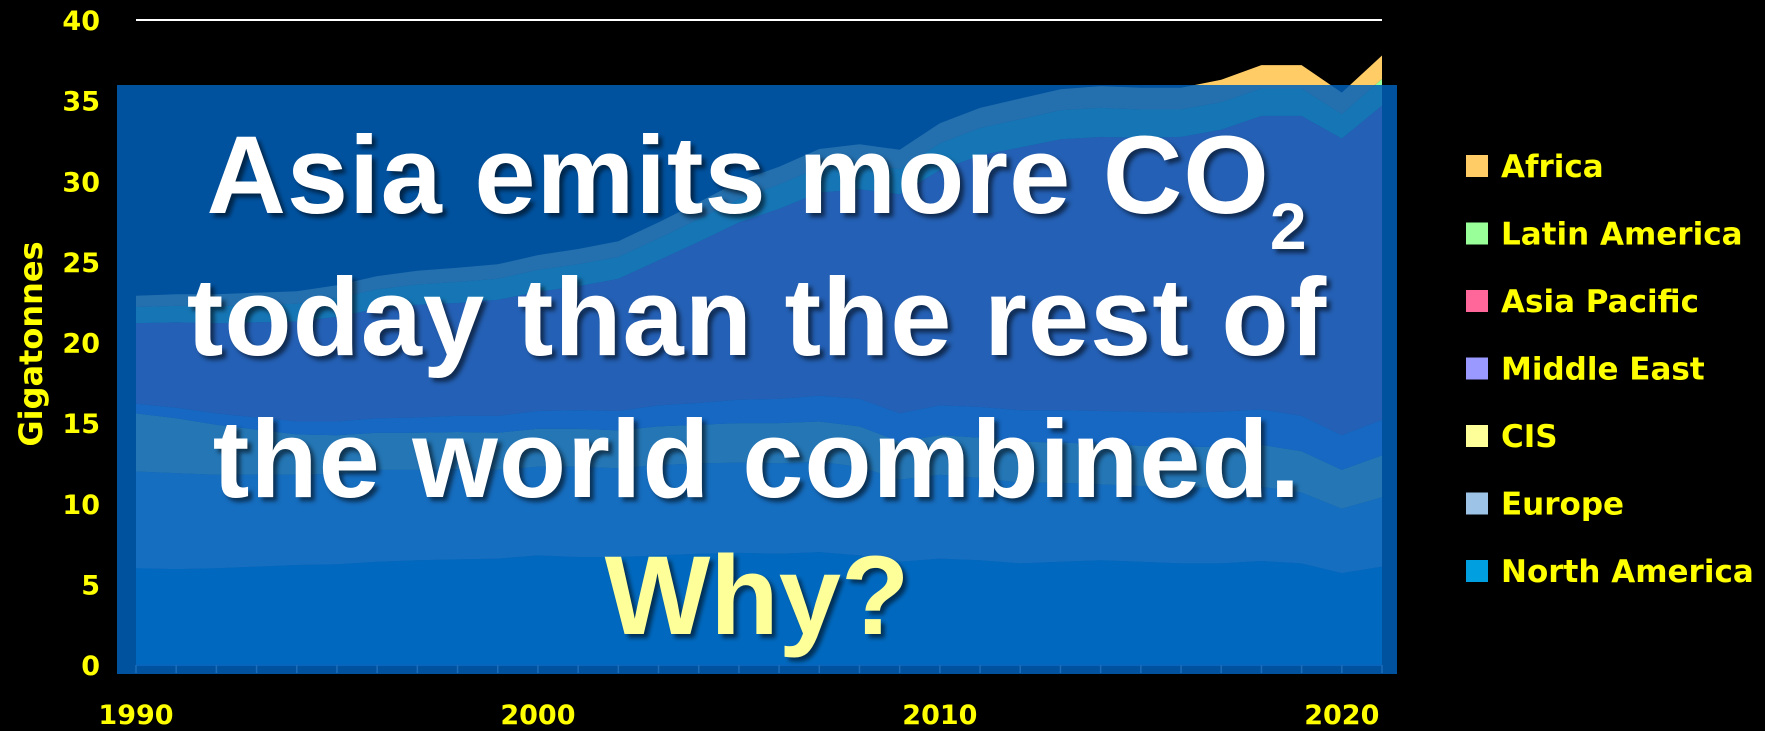 This screenshot has width=1765, height=731. Describe the element at coordinates (31, 343) in the screenshot. I see `y-axis-label: Gigatonnes` at that location.